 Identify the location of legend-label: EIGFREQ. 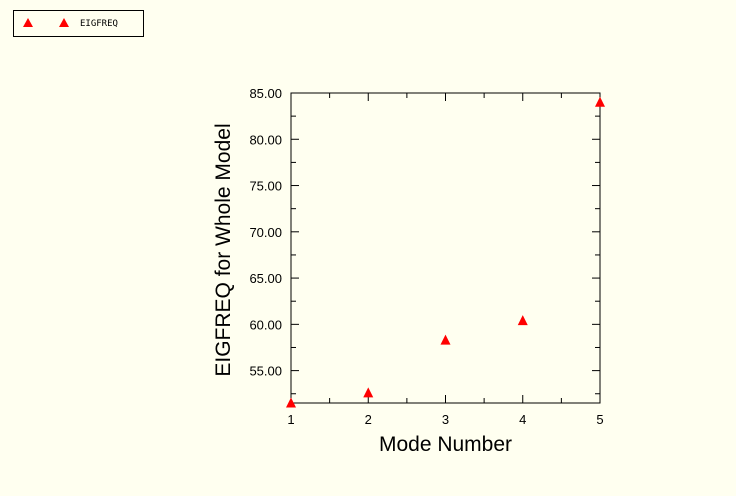
(99, 24).